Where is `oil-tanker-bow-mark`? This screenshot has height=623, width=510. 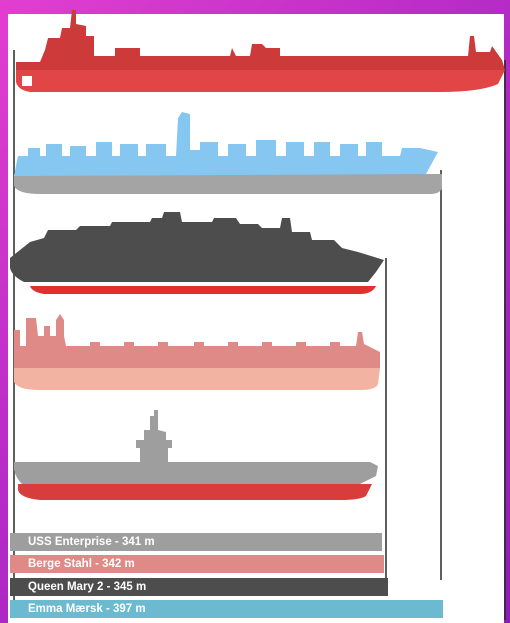
oil-tanker-bow-mark is located at coordinates (27, 81).